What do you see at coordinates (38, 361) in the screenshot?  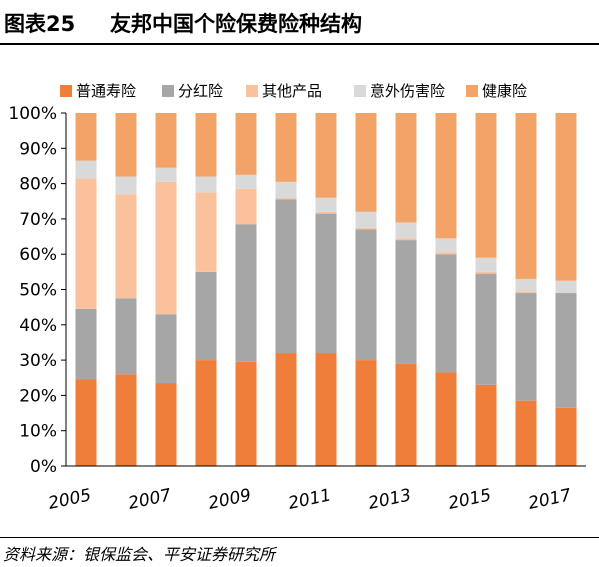 I see `y-tick-label: 30%` at bounding box center [38, 361].